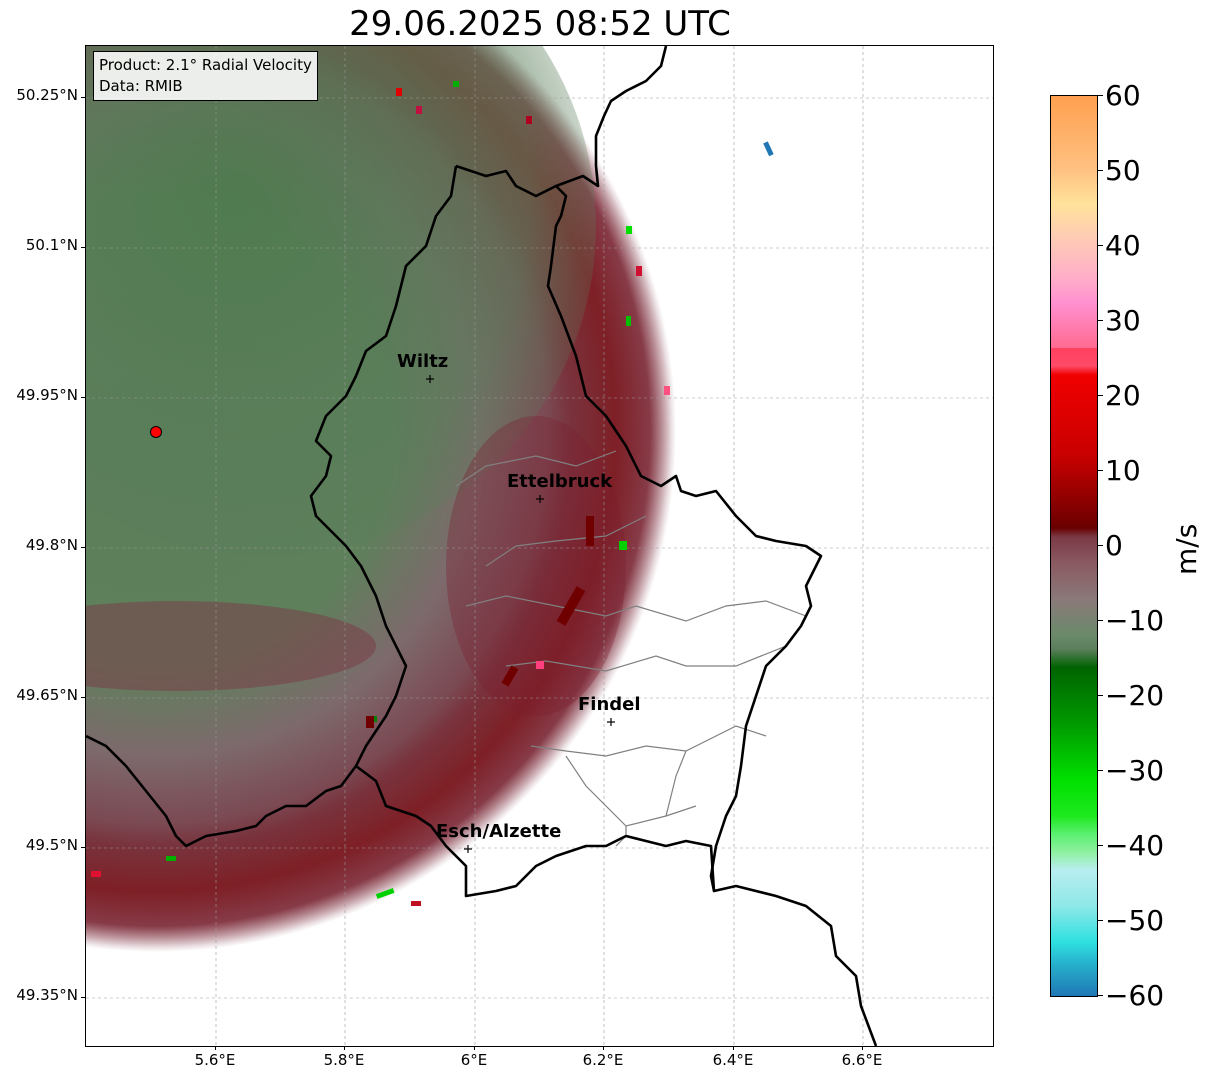 The height and width of the screenshot is (1081, 1207). Describe the element at coordinates (47, 95) in the screenshot. I see `lat-tick-label: 50.25°N` at that location.